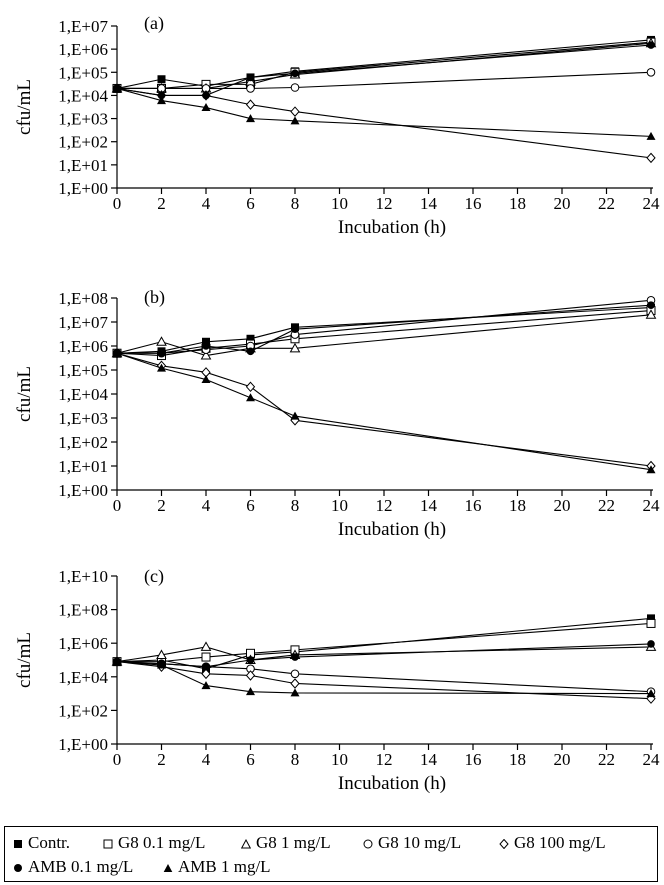 Image resolution: width=664 pixels, height=885 pixels. What do you see at coordinates (552, 843) in the screenshot?
I see `legend-item-g8-100: G8 100 mg/L` at bounding box center [552, 843].